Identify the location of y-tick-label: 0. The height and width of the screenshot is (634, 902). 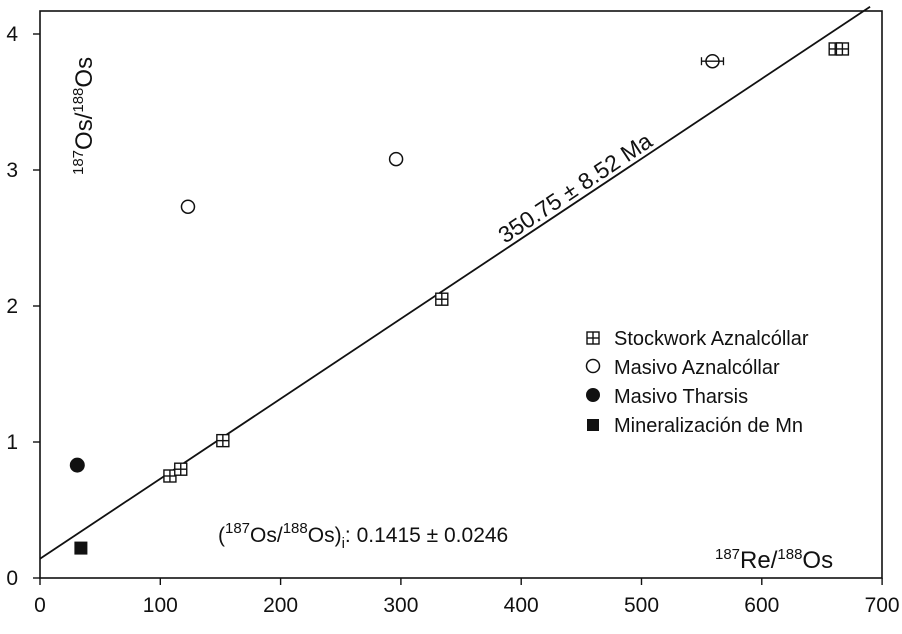
(12, 578).